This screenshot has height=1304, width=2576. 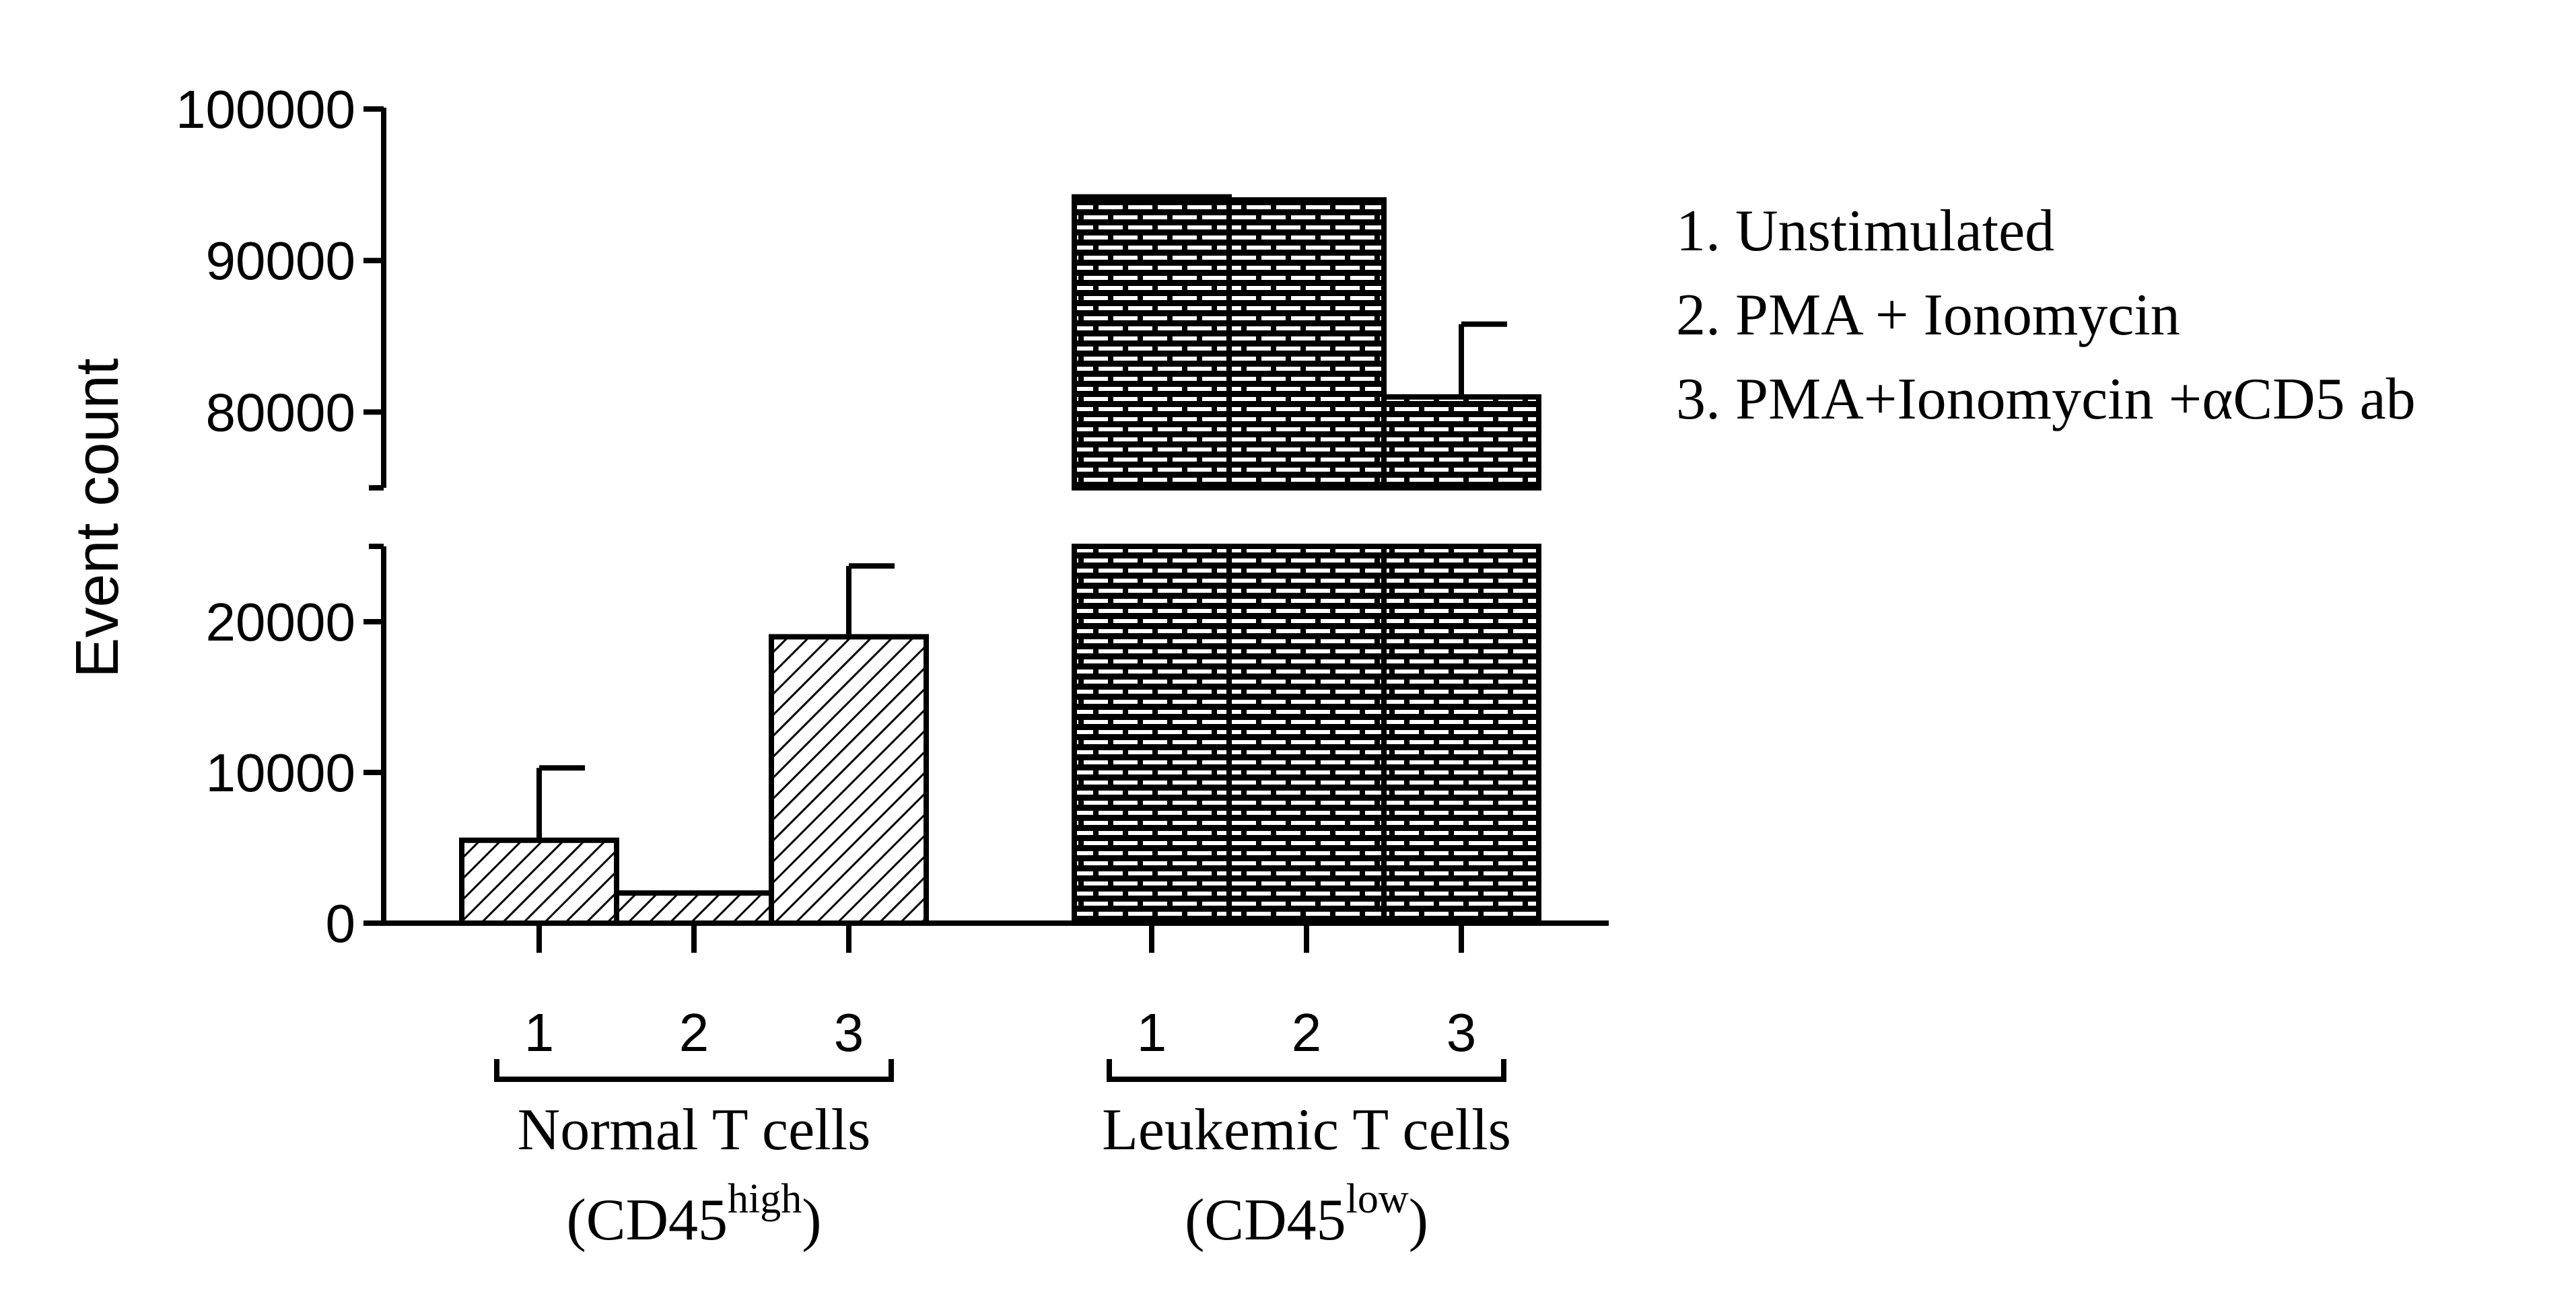 What do you see at coordinates (280, 412) in the screenshot?
I see `y-tick-label: 80000` at bounding box center [280, 412].